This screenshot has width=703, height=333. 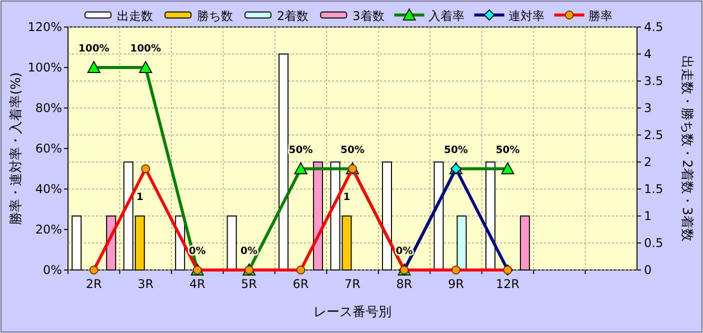 I want to click on y2-tick-label: 1, so click(x=648, y=216).